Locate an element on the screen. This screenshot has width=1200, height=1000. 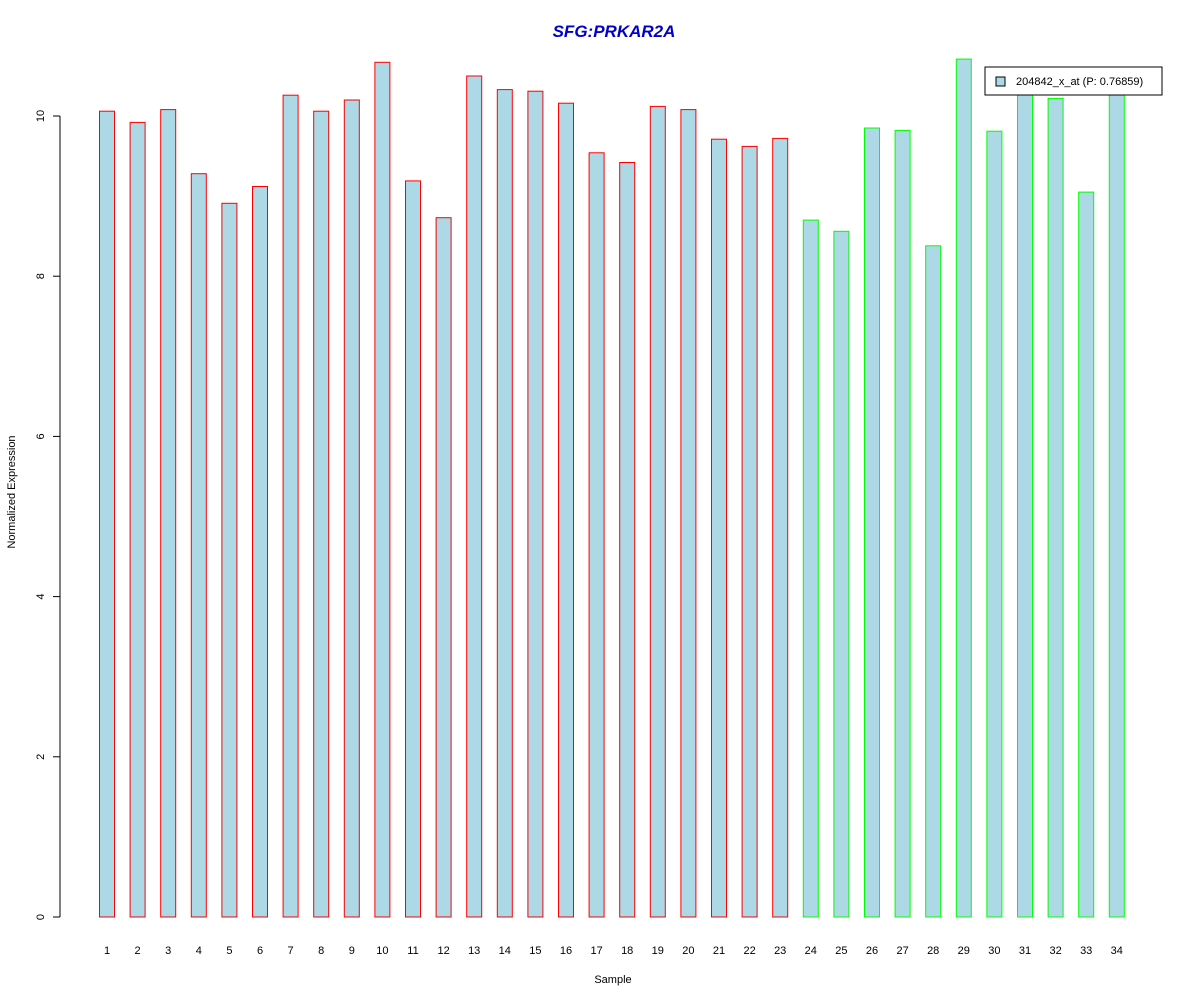
y-ticks-group: 0 2 4 6 8 10 is located at coordinates (47, 515).